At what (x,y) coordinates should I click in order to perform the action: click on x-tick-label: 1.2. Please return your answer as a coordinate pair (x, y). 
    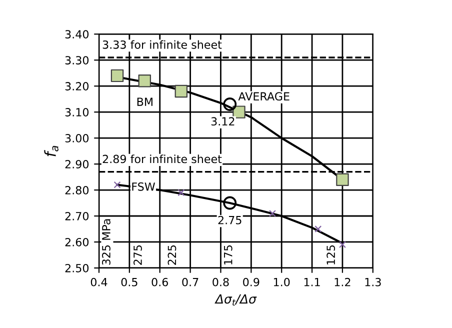
    Looking at the image, I should click on (342, 282).